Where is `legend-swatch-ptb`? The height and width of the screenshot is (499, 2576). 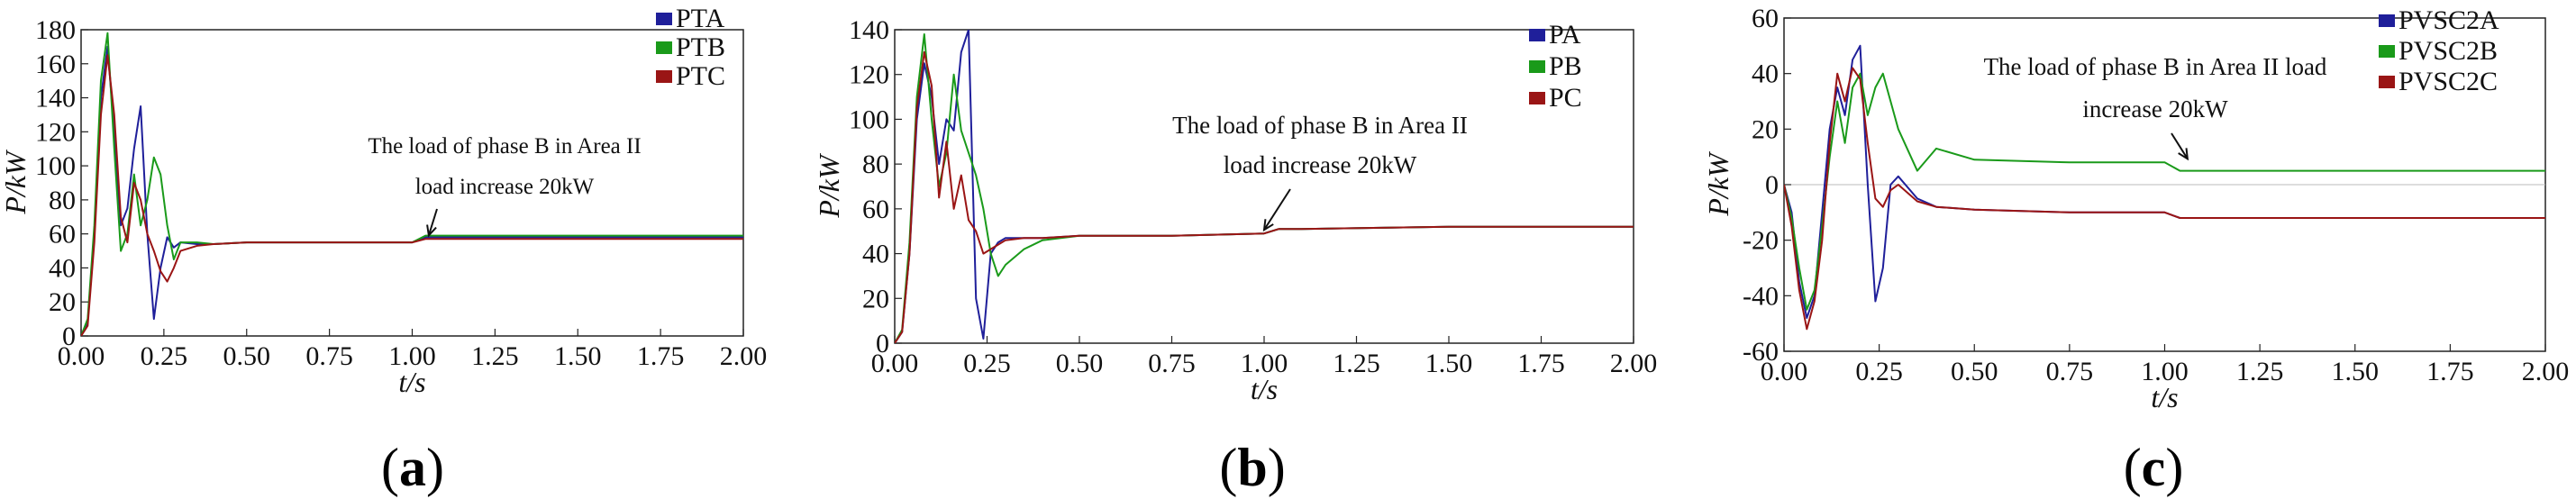
legend-swatch-ptb is located at coordinates (664, 47).